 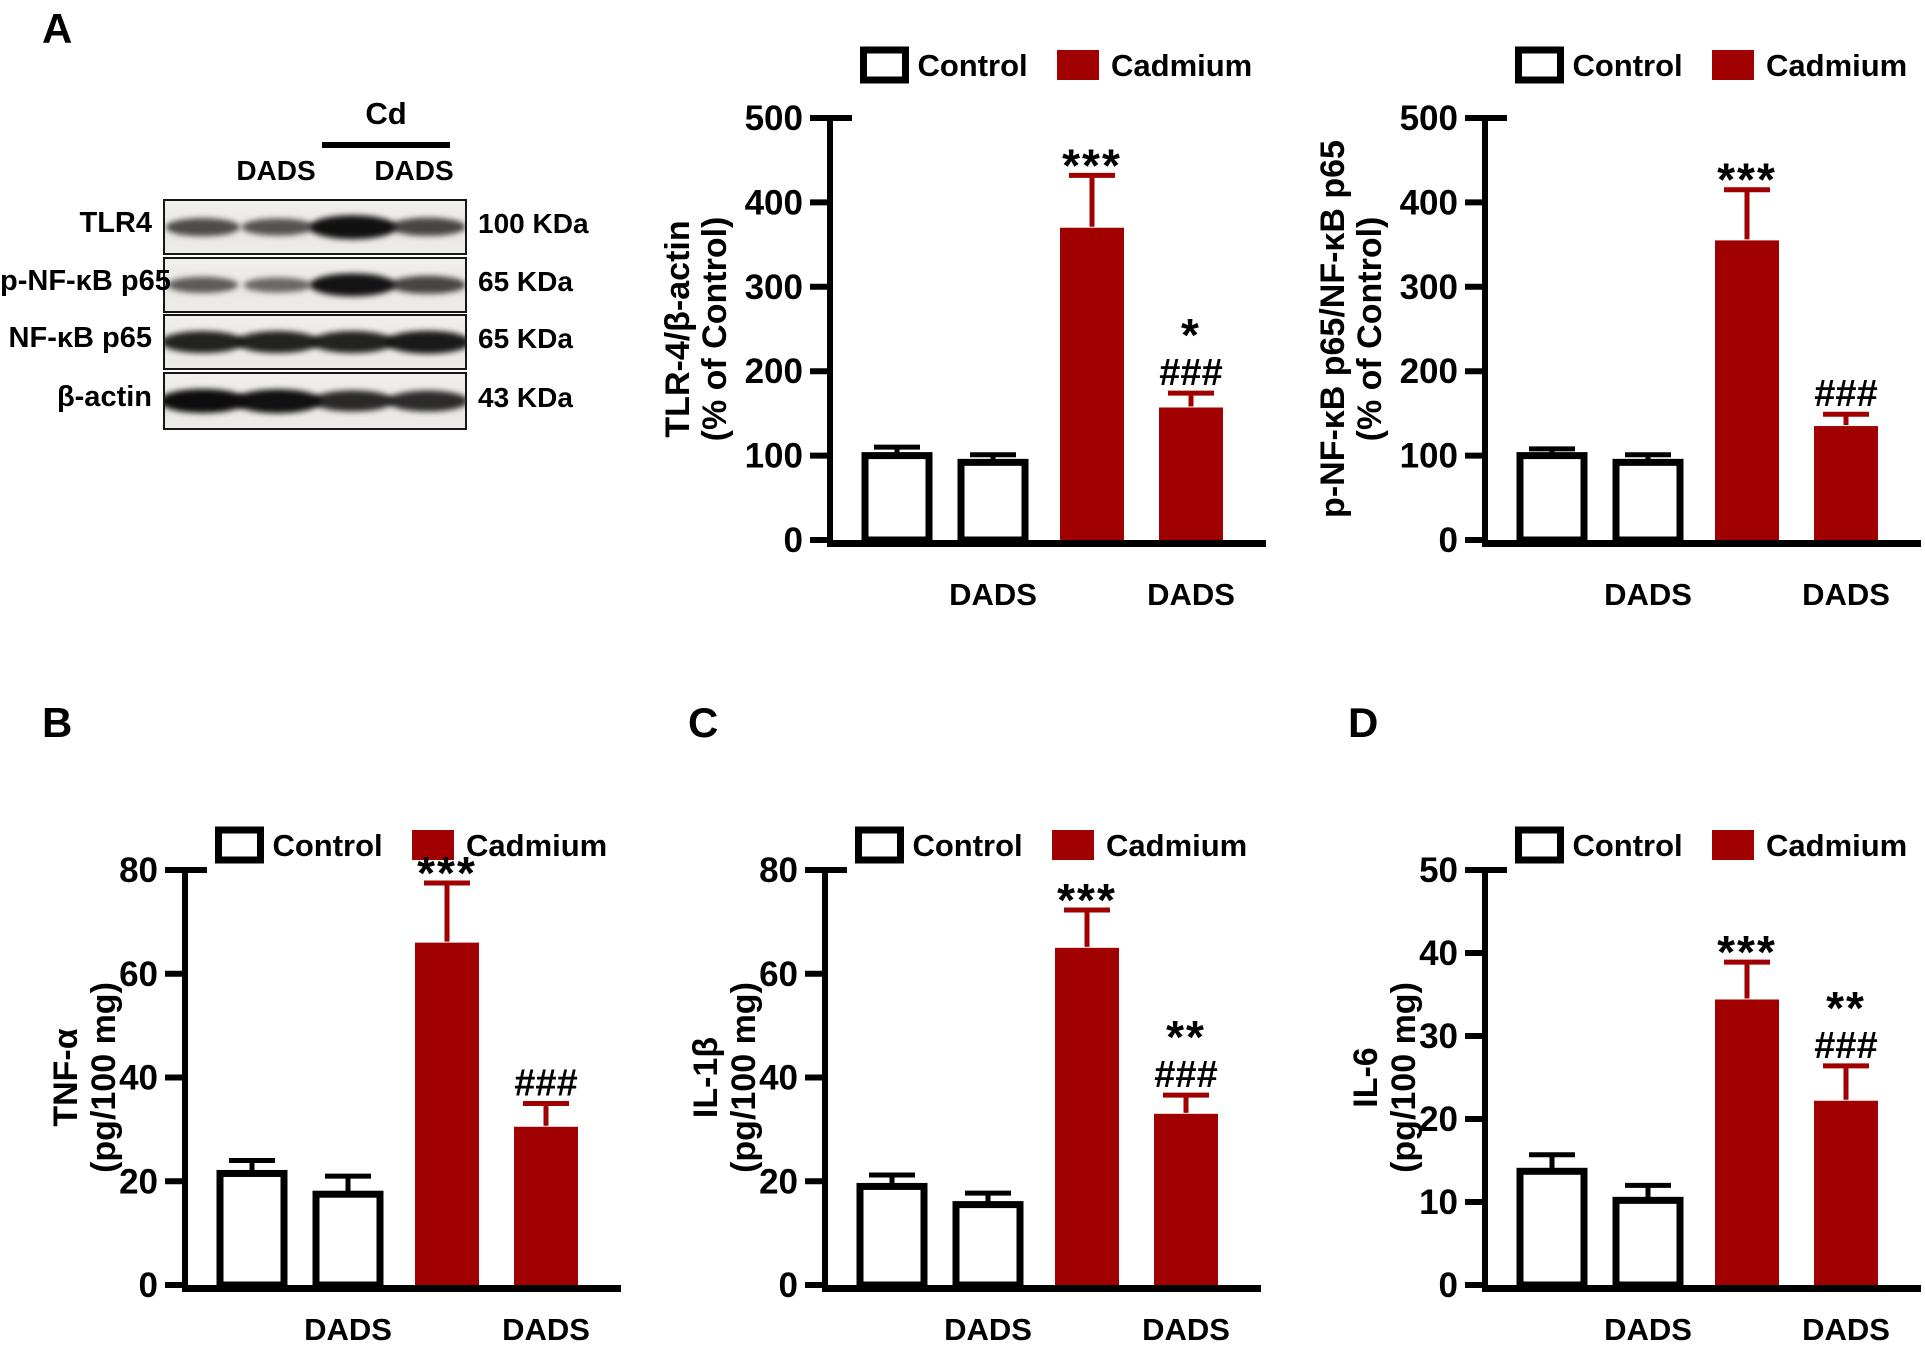 What do you see at coordinates (80, 338) in the screenshot?
I see `protein-label: NF-κB p65` at bounding box center [80, 338].